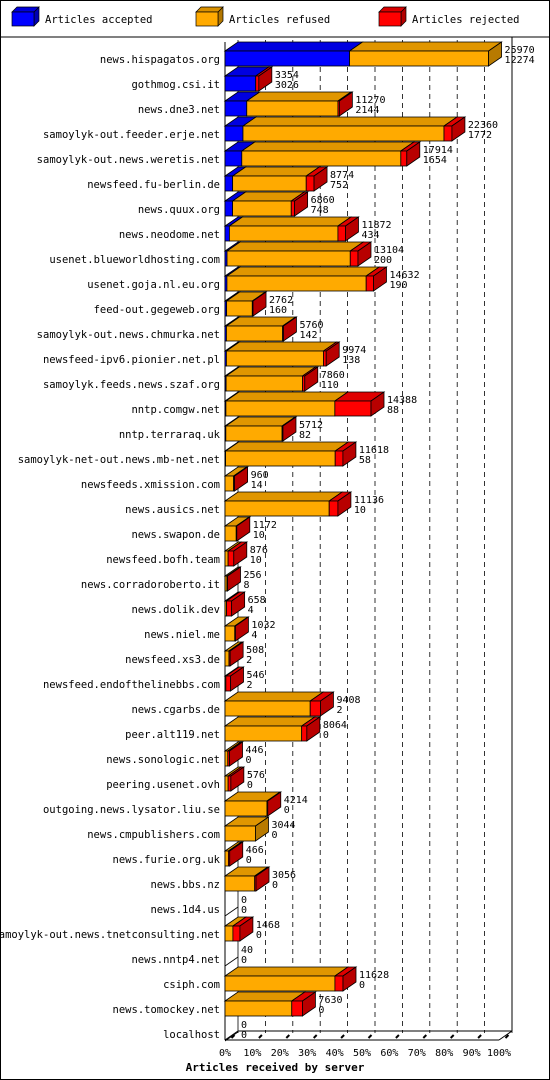 This screenshot has width=550, height=1080. What do you see at coordinates (172, 735) in the screenshot?
I see `category-label: peer.alt119.net` at bounding box center [172, 735].